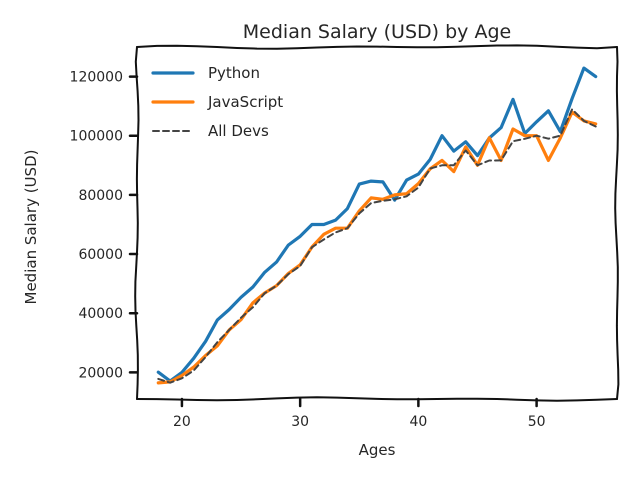  Describe the element at coordinates (245, 102) in the screenshot. I see `legend-label: JavaScript` at that location.